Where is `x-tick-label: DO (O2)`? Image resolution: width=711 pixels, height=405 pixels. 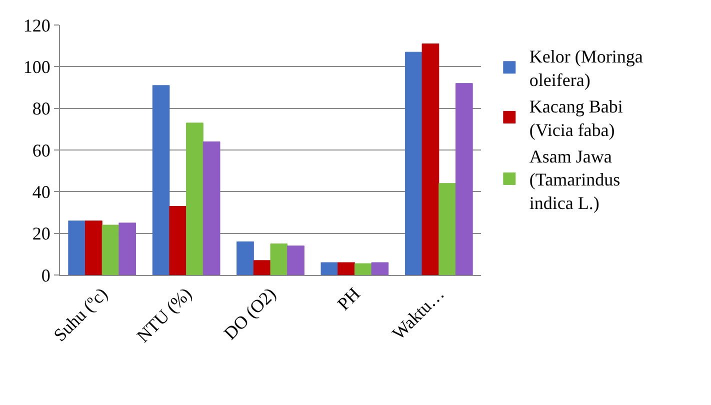
x-tick-label: DO (O2) is located at coordinates (250, 314).